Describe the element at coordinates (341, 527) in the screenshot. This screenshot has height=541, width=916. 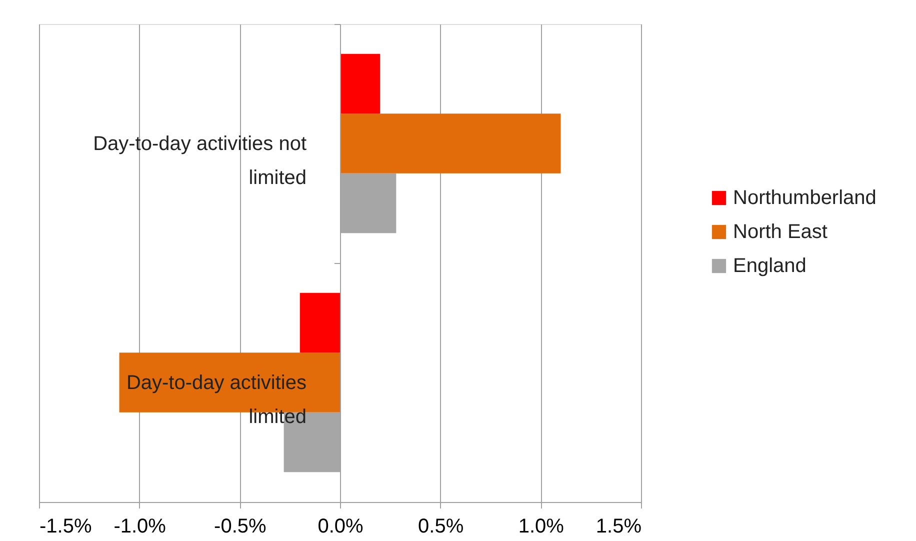
I see `x-tick-label: 0.0%` at that location.